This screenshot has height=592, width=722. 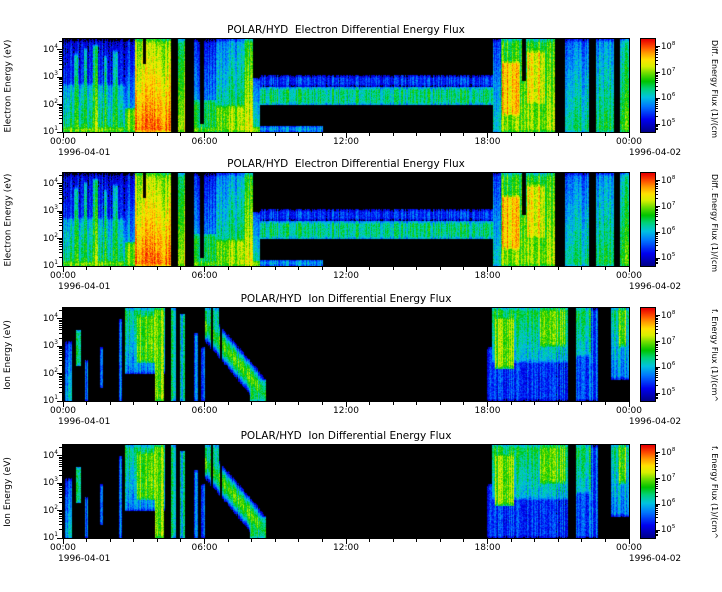 What do you see at coordinates (648, 491) in the screenshot?
I see `colorbar` at bounding box center [648, 491].